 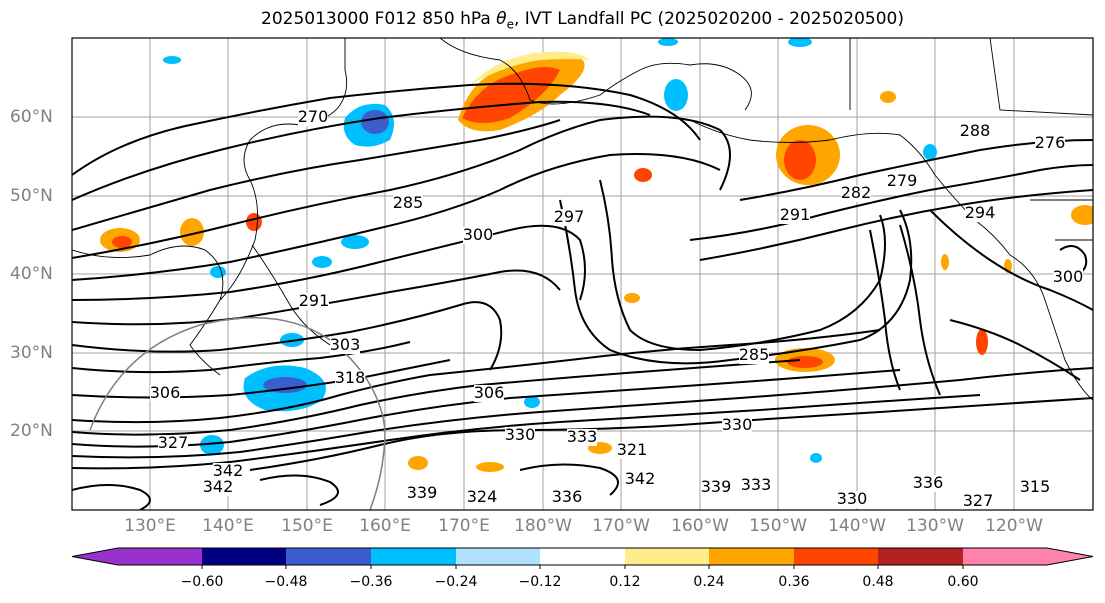 I want to click on lon-label: 130°W, so click(x=935, y=526).